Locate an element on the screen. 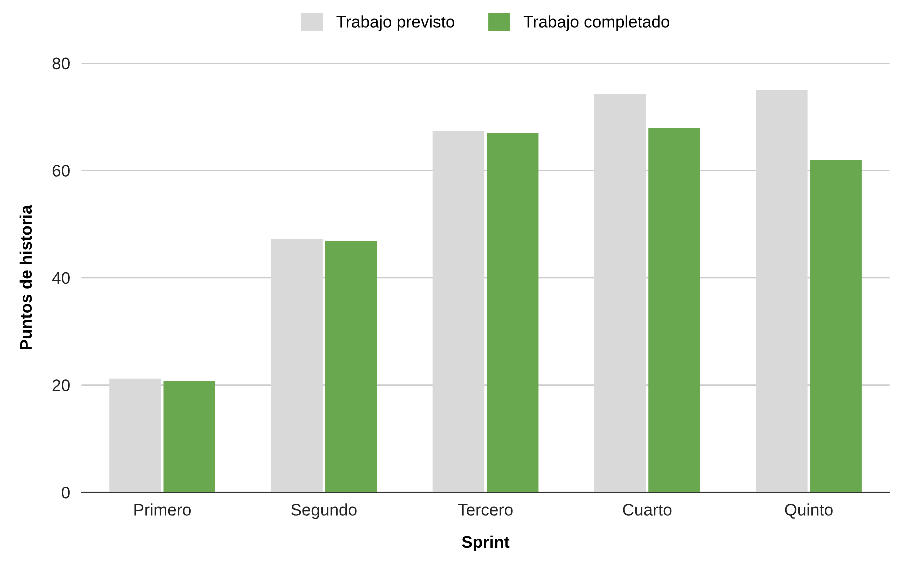 The image size is (908, 561). x-tick-label: Cuarto is located at coordinates (647, 510).